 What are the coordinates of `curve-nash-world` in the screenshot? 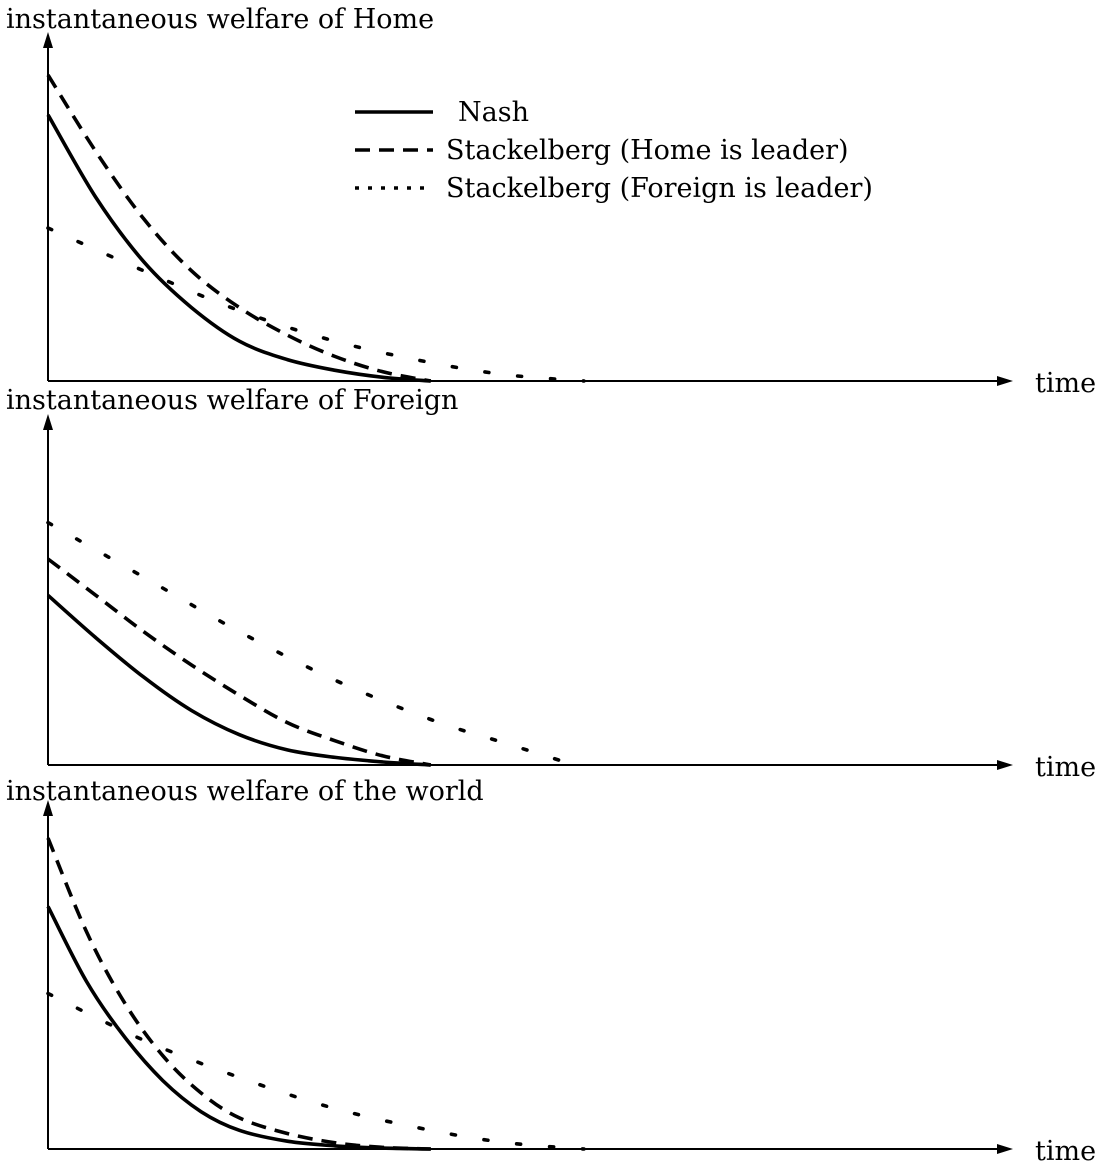 It's located at (238, 1028).